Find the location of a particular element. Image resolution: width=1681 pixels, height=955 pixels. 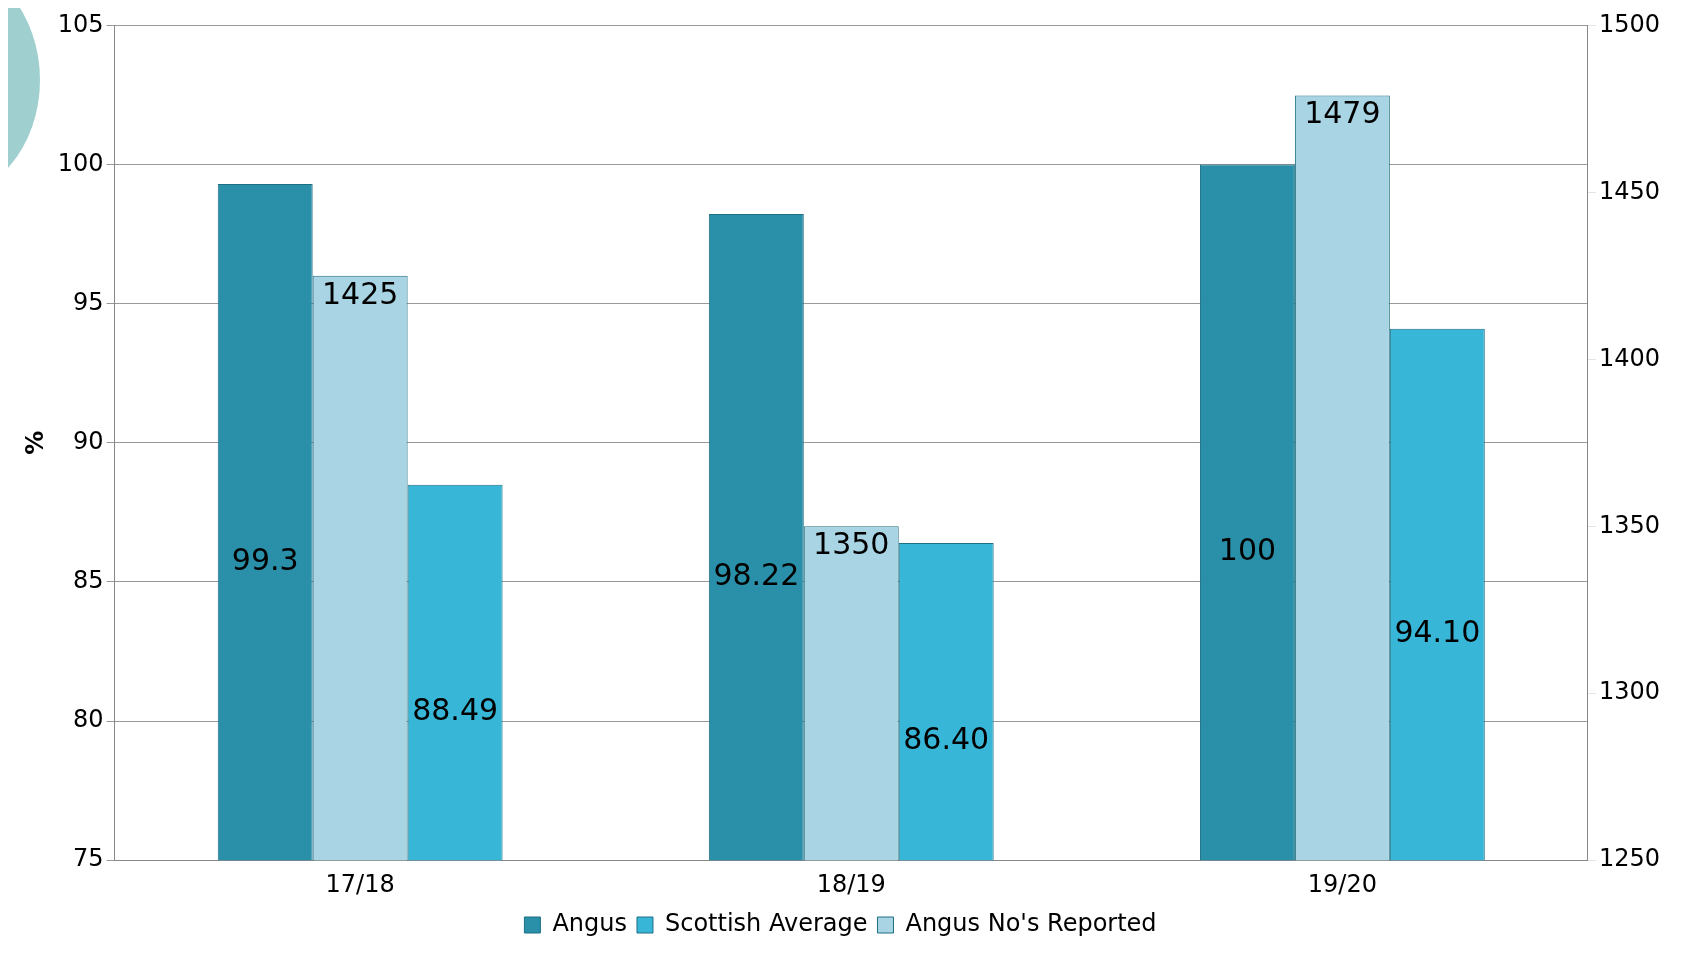

data-label: 94.10 is located at coordinates (1437, 632).